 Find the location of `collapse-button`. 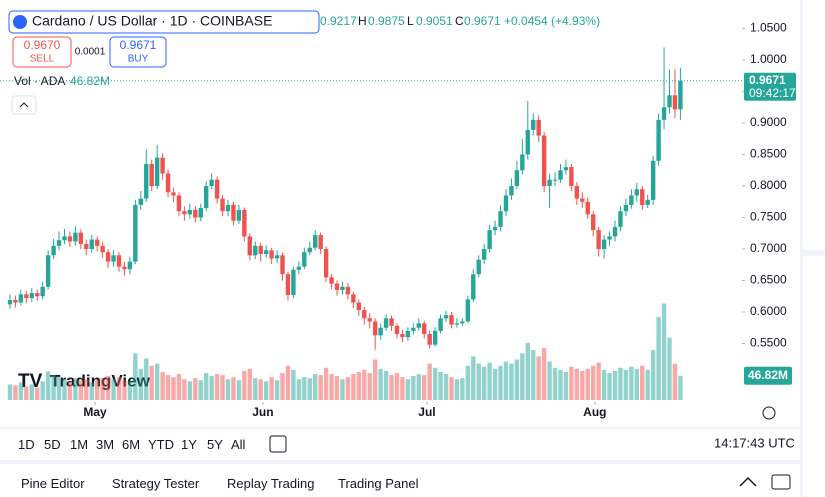

collapse-button is located at coordinates (24, 105).